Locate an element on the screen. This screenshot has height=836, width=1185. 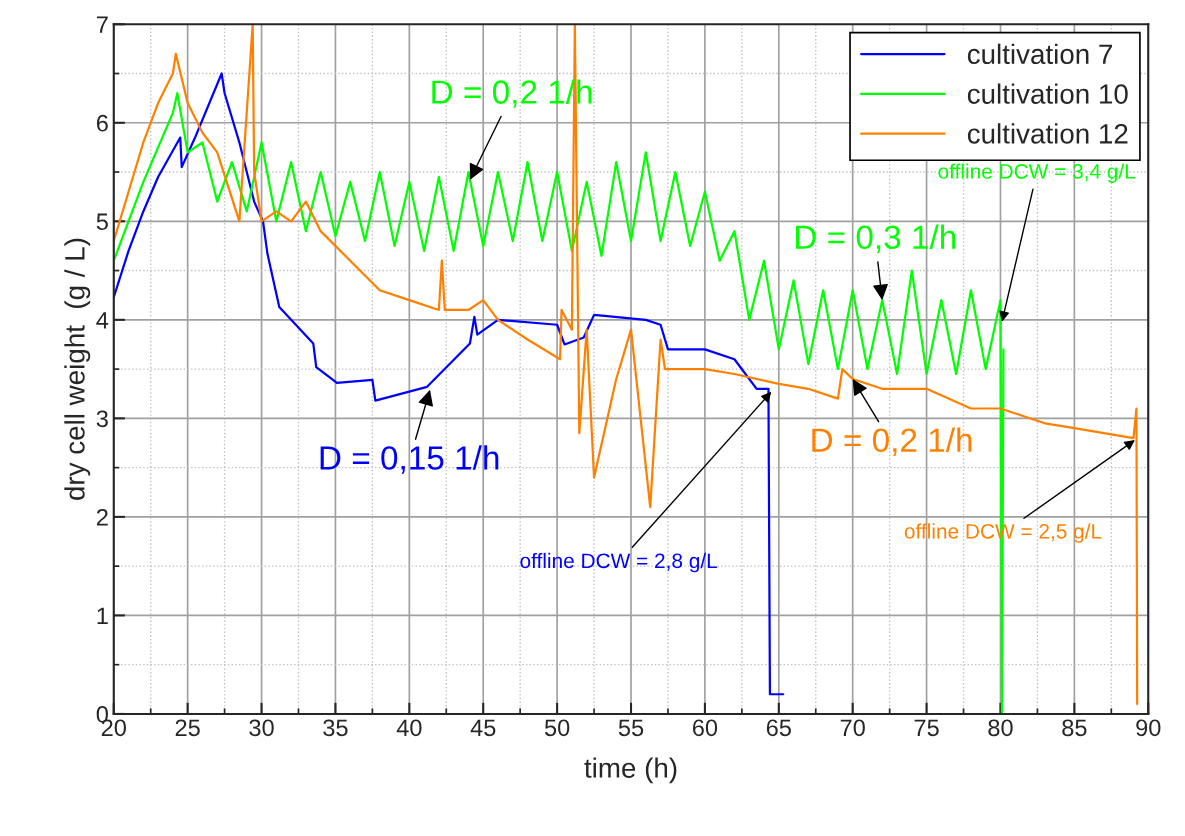
y-tick-label: 5 is located at coordinates (102, 222).